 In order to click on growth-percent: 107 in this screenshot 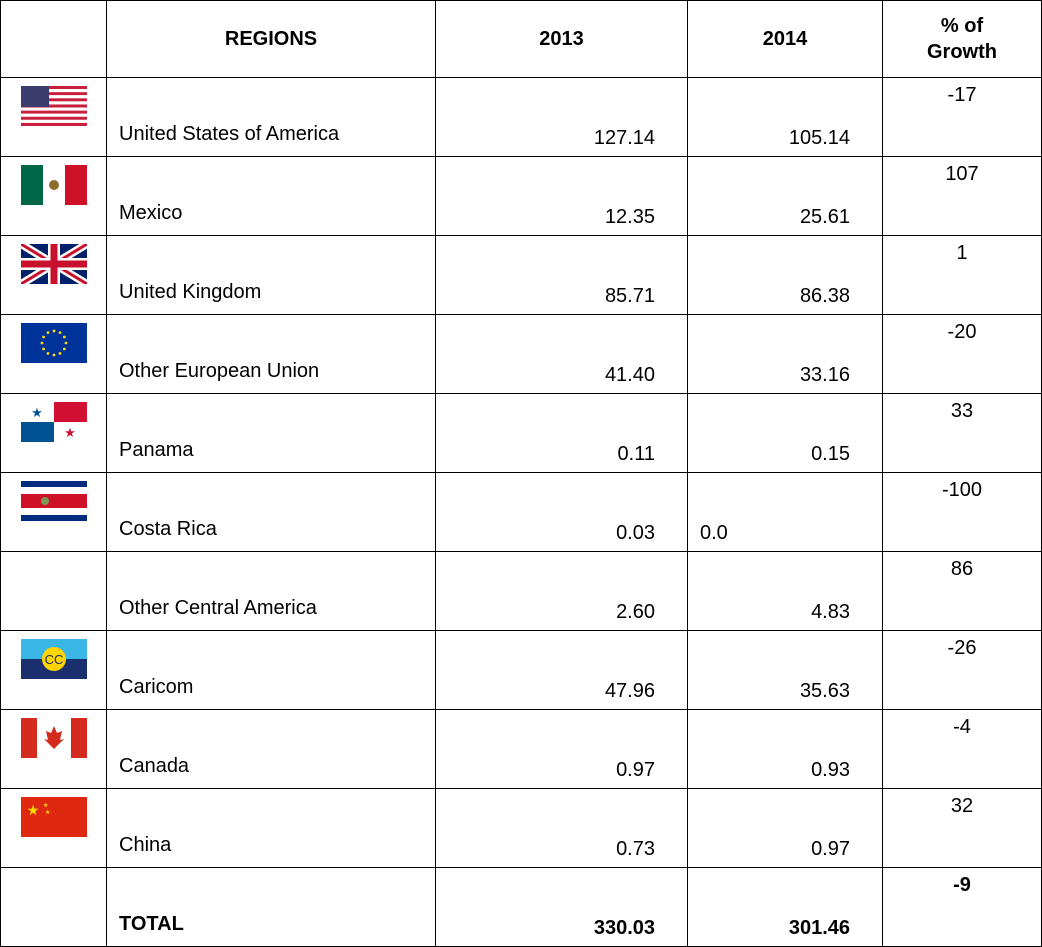, I will do `click(962, 196)`.